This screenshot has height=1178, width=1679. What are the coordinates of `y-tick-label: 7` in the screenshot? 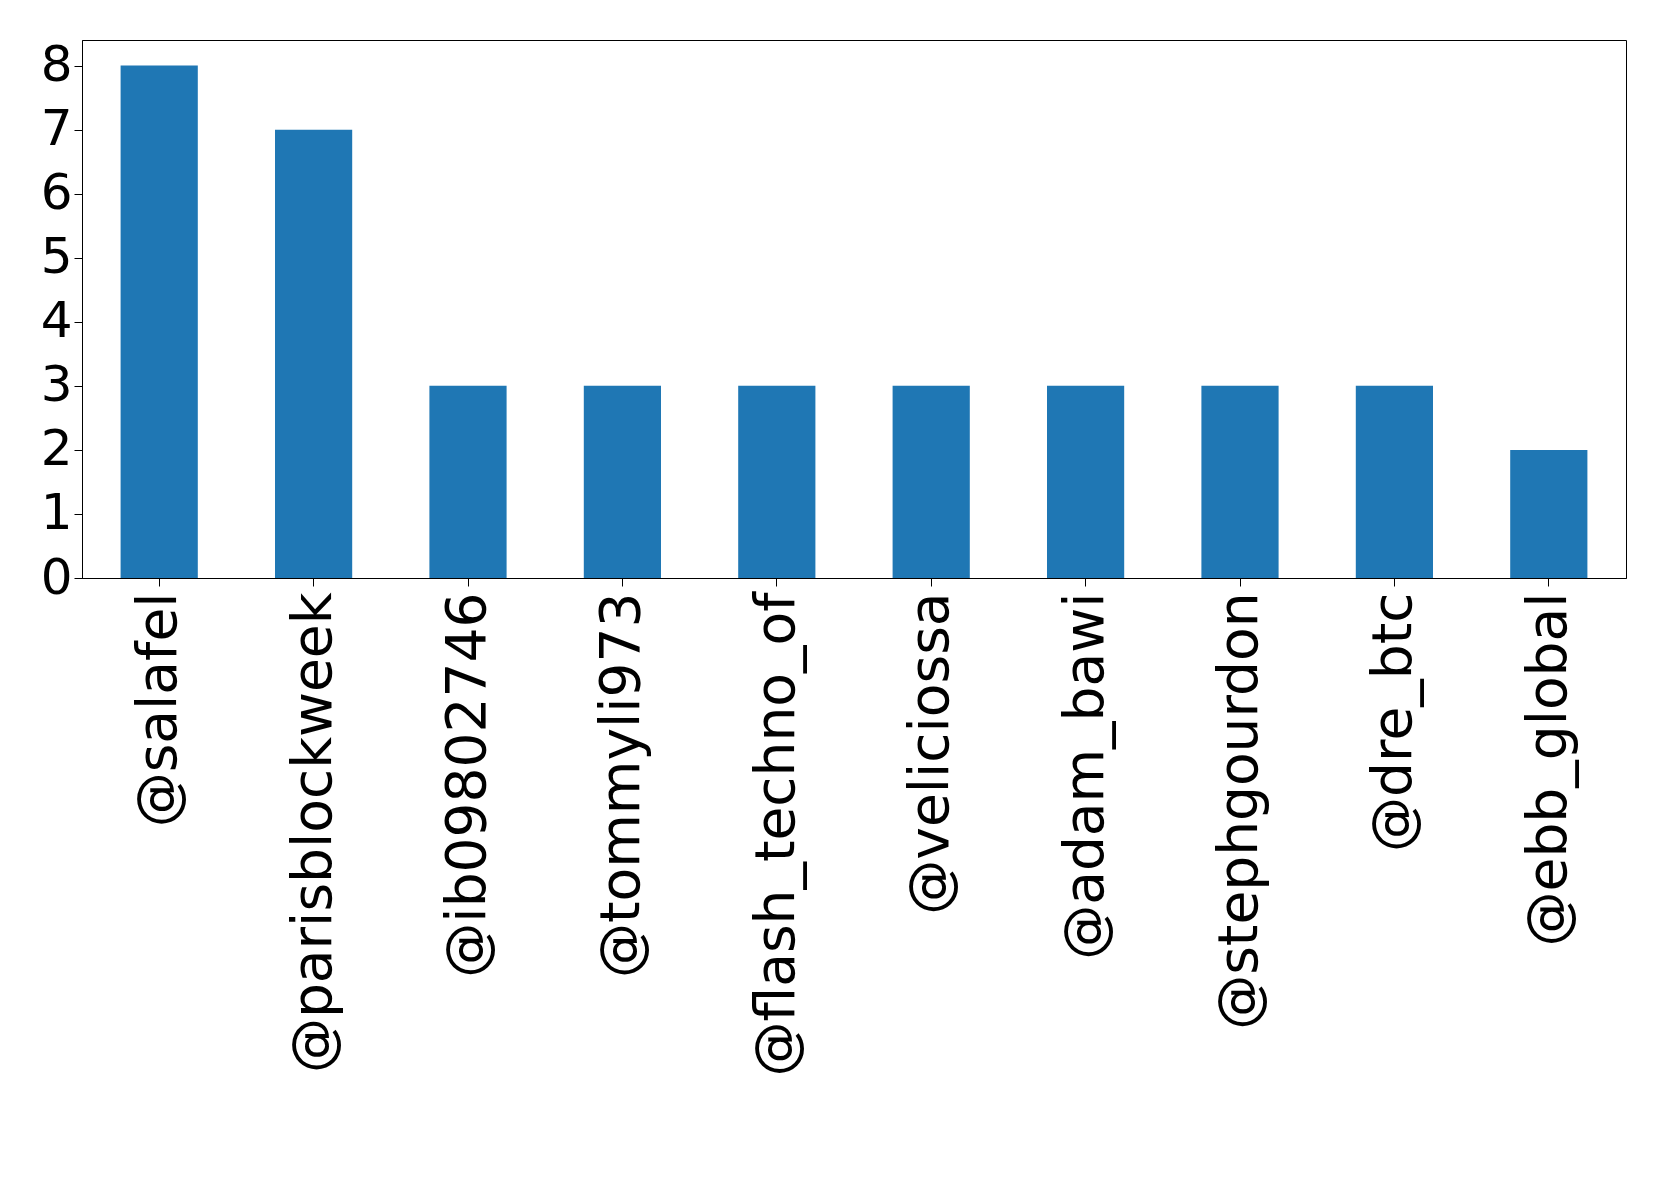 It's located at (56, 128).